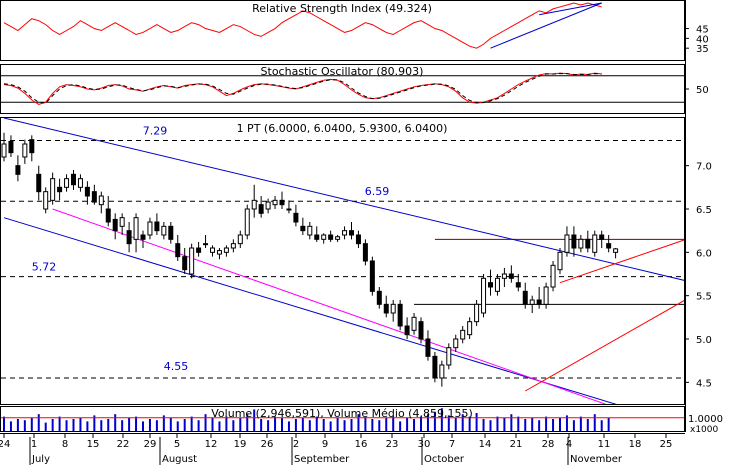 The height and width of the screenshot is (465, 736). I want to click on month-label: October, so click(444, 459).